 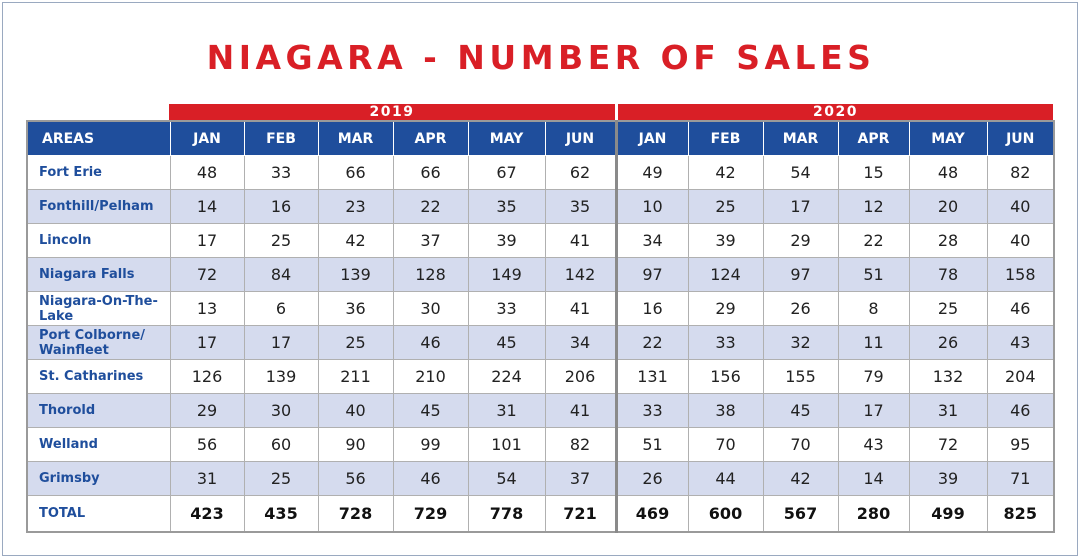 I want to click on column-header-month: JAN, so click(x=651, y=138).